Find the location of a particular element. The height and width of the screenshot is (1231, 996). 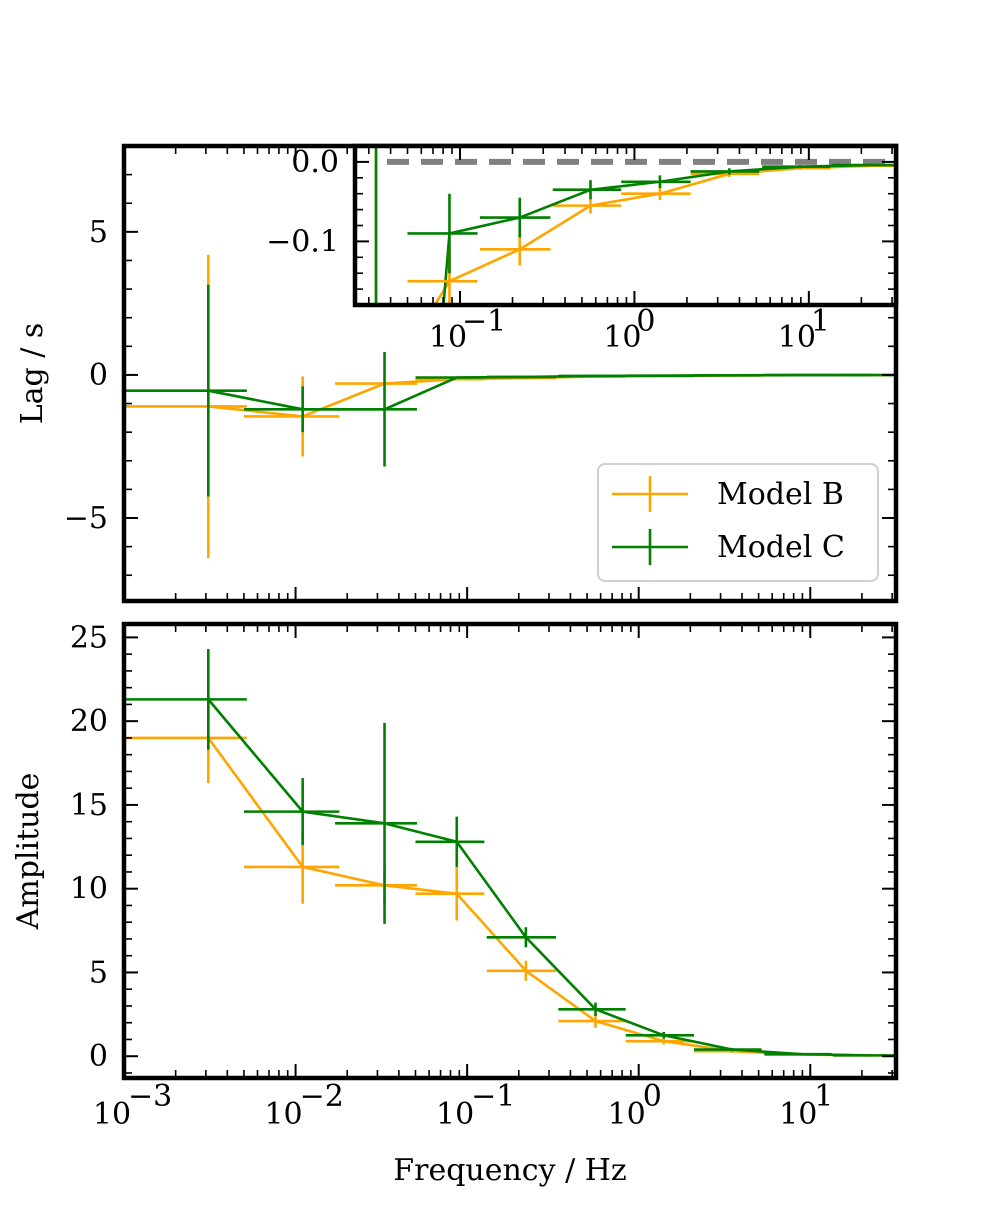

x-tick-exponent: −3 is located at coordinates (150, 1096).